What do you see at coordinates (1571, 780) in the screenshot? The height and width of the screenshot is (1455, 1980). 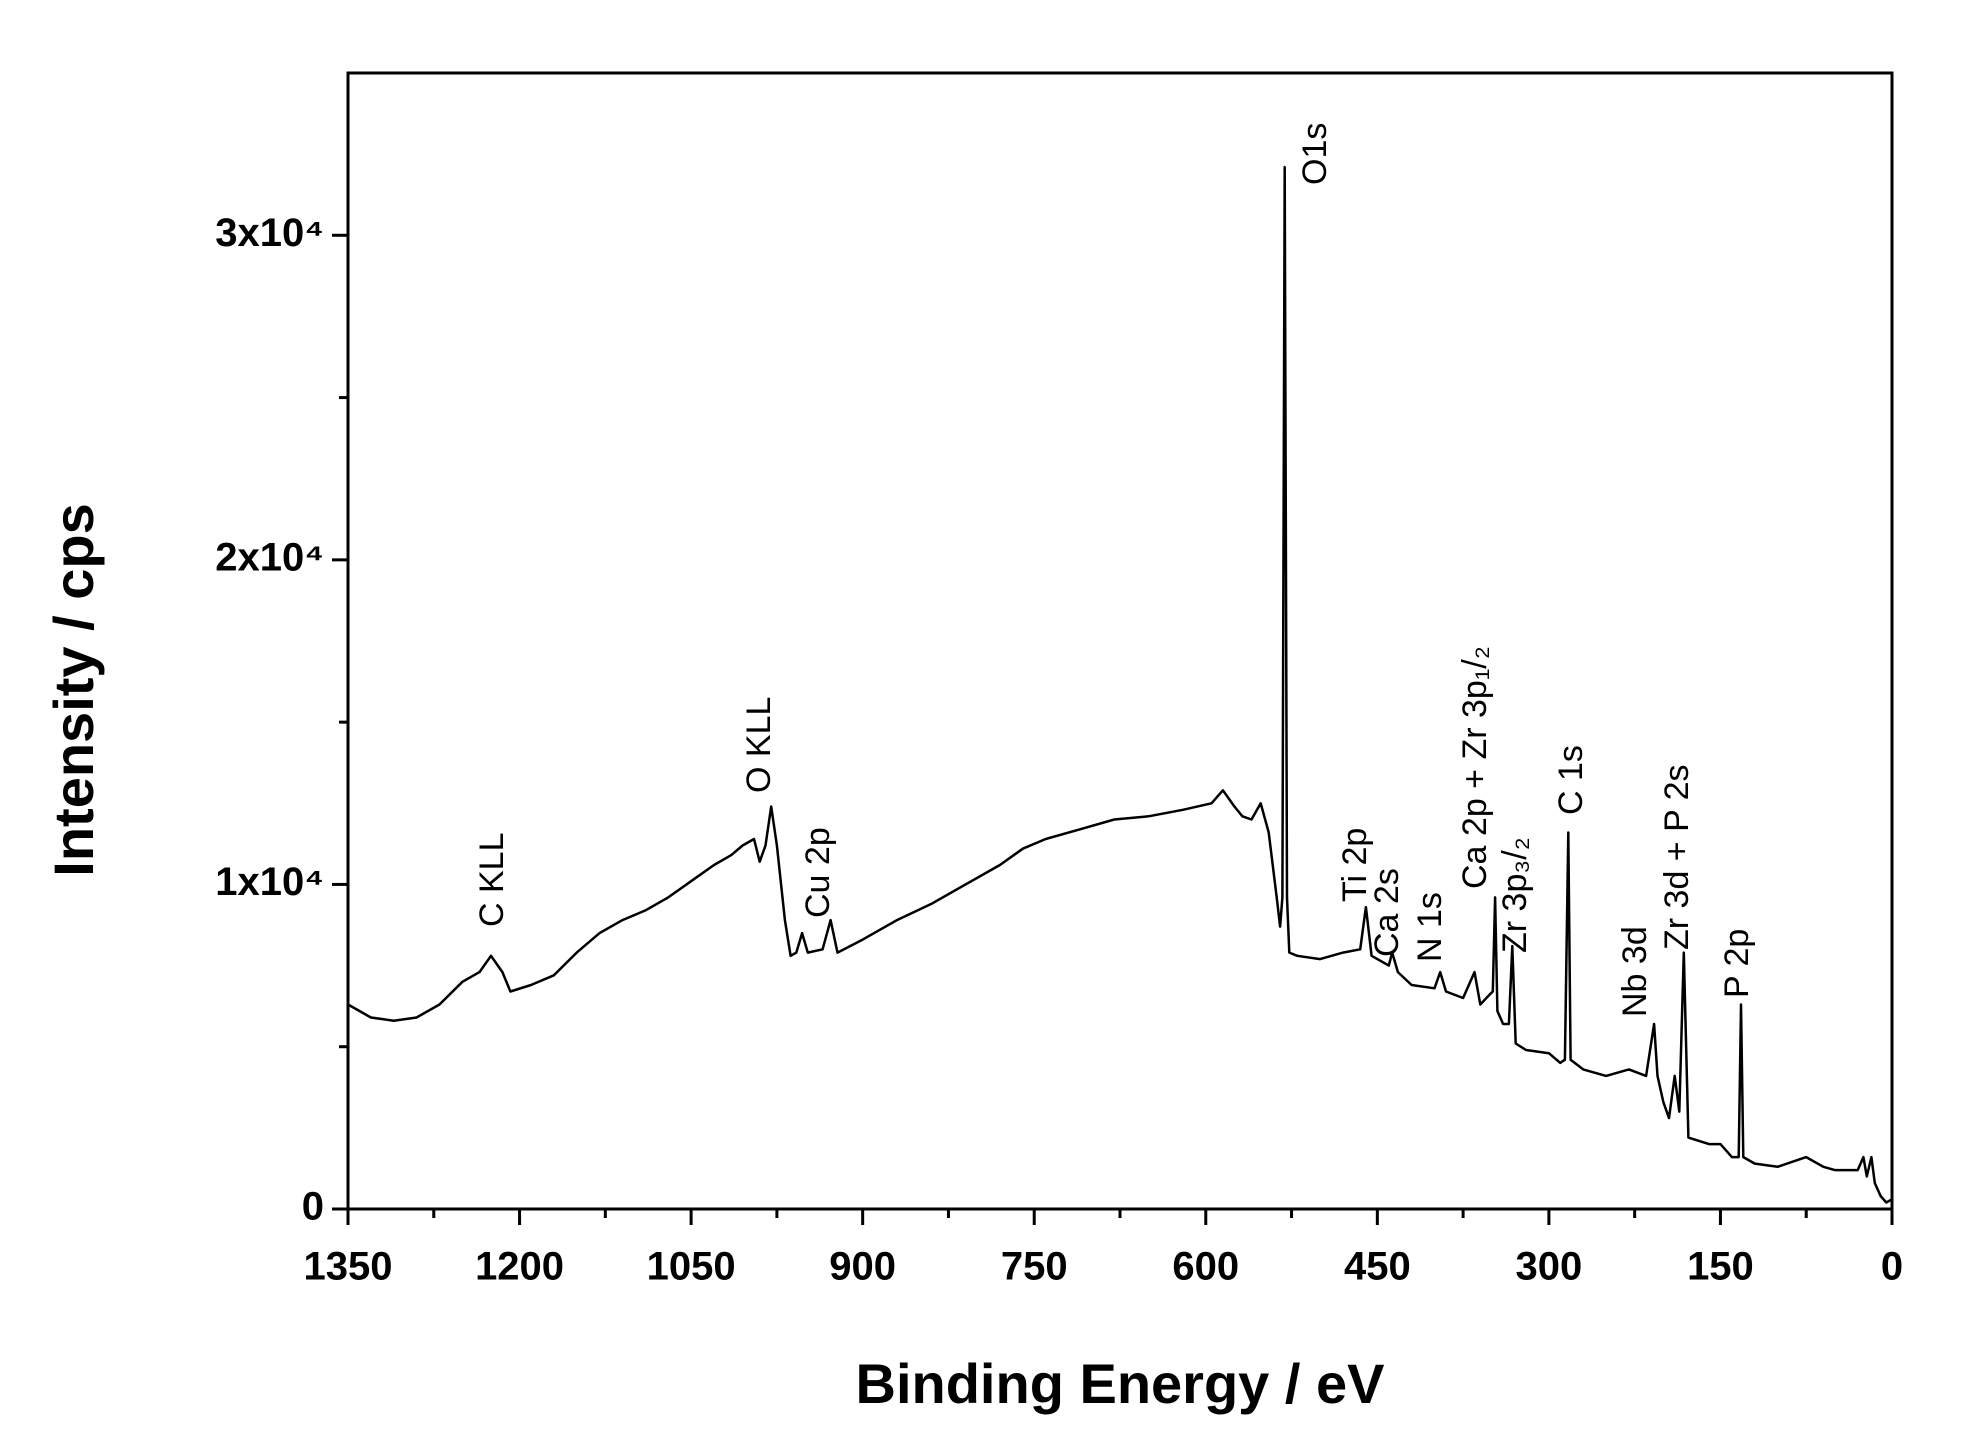 I see `peak-label: C 1s` at bounding box center [1571, 780].